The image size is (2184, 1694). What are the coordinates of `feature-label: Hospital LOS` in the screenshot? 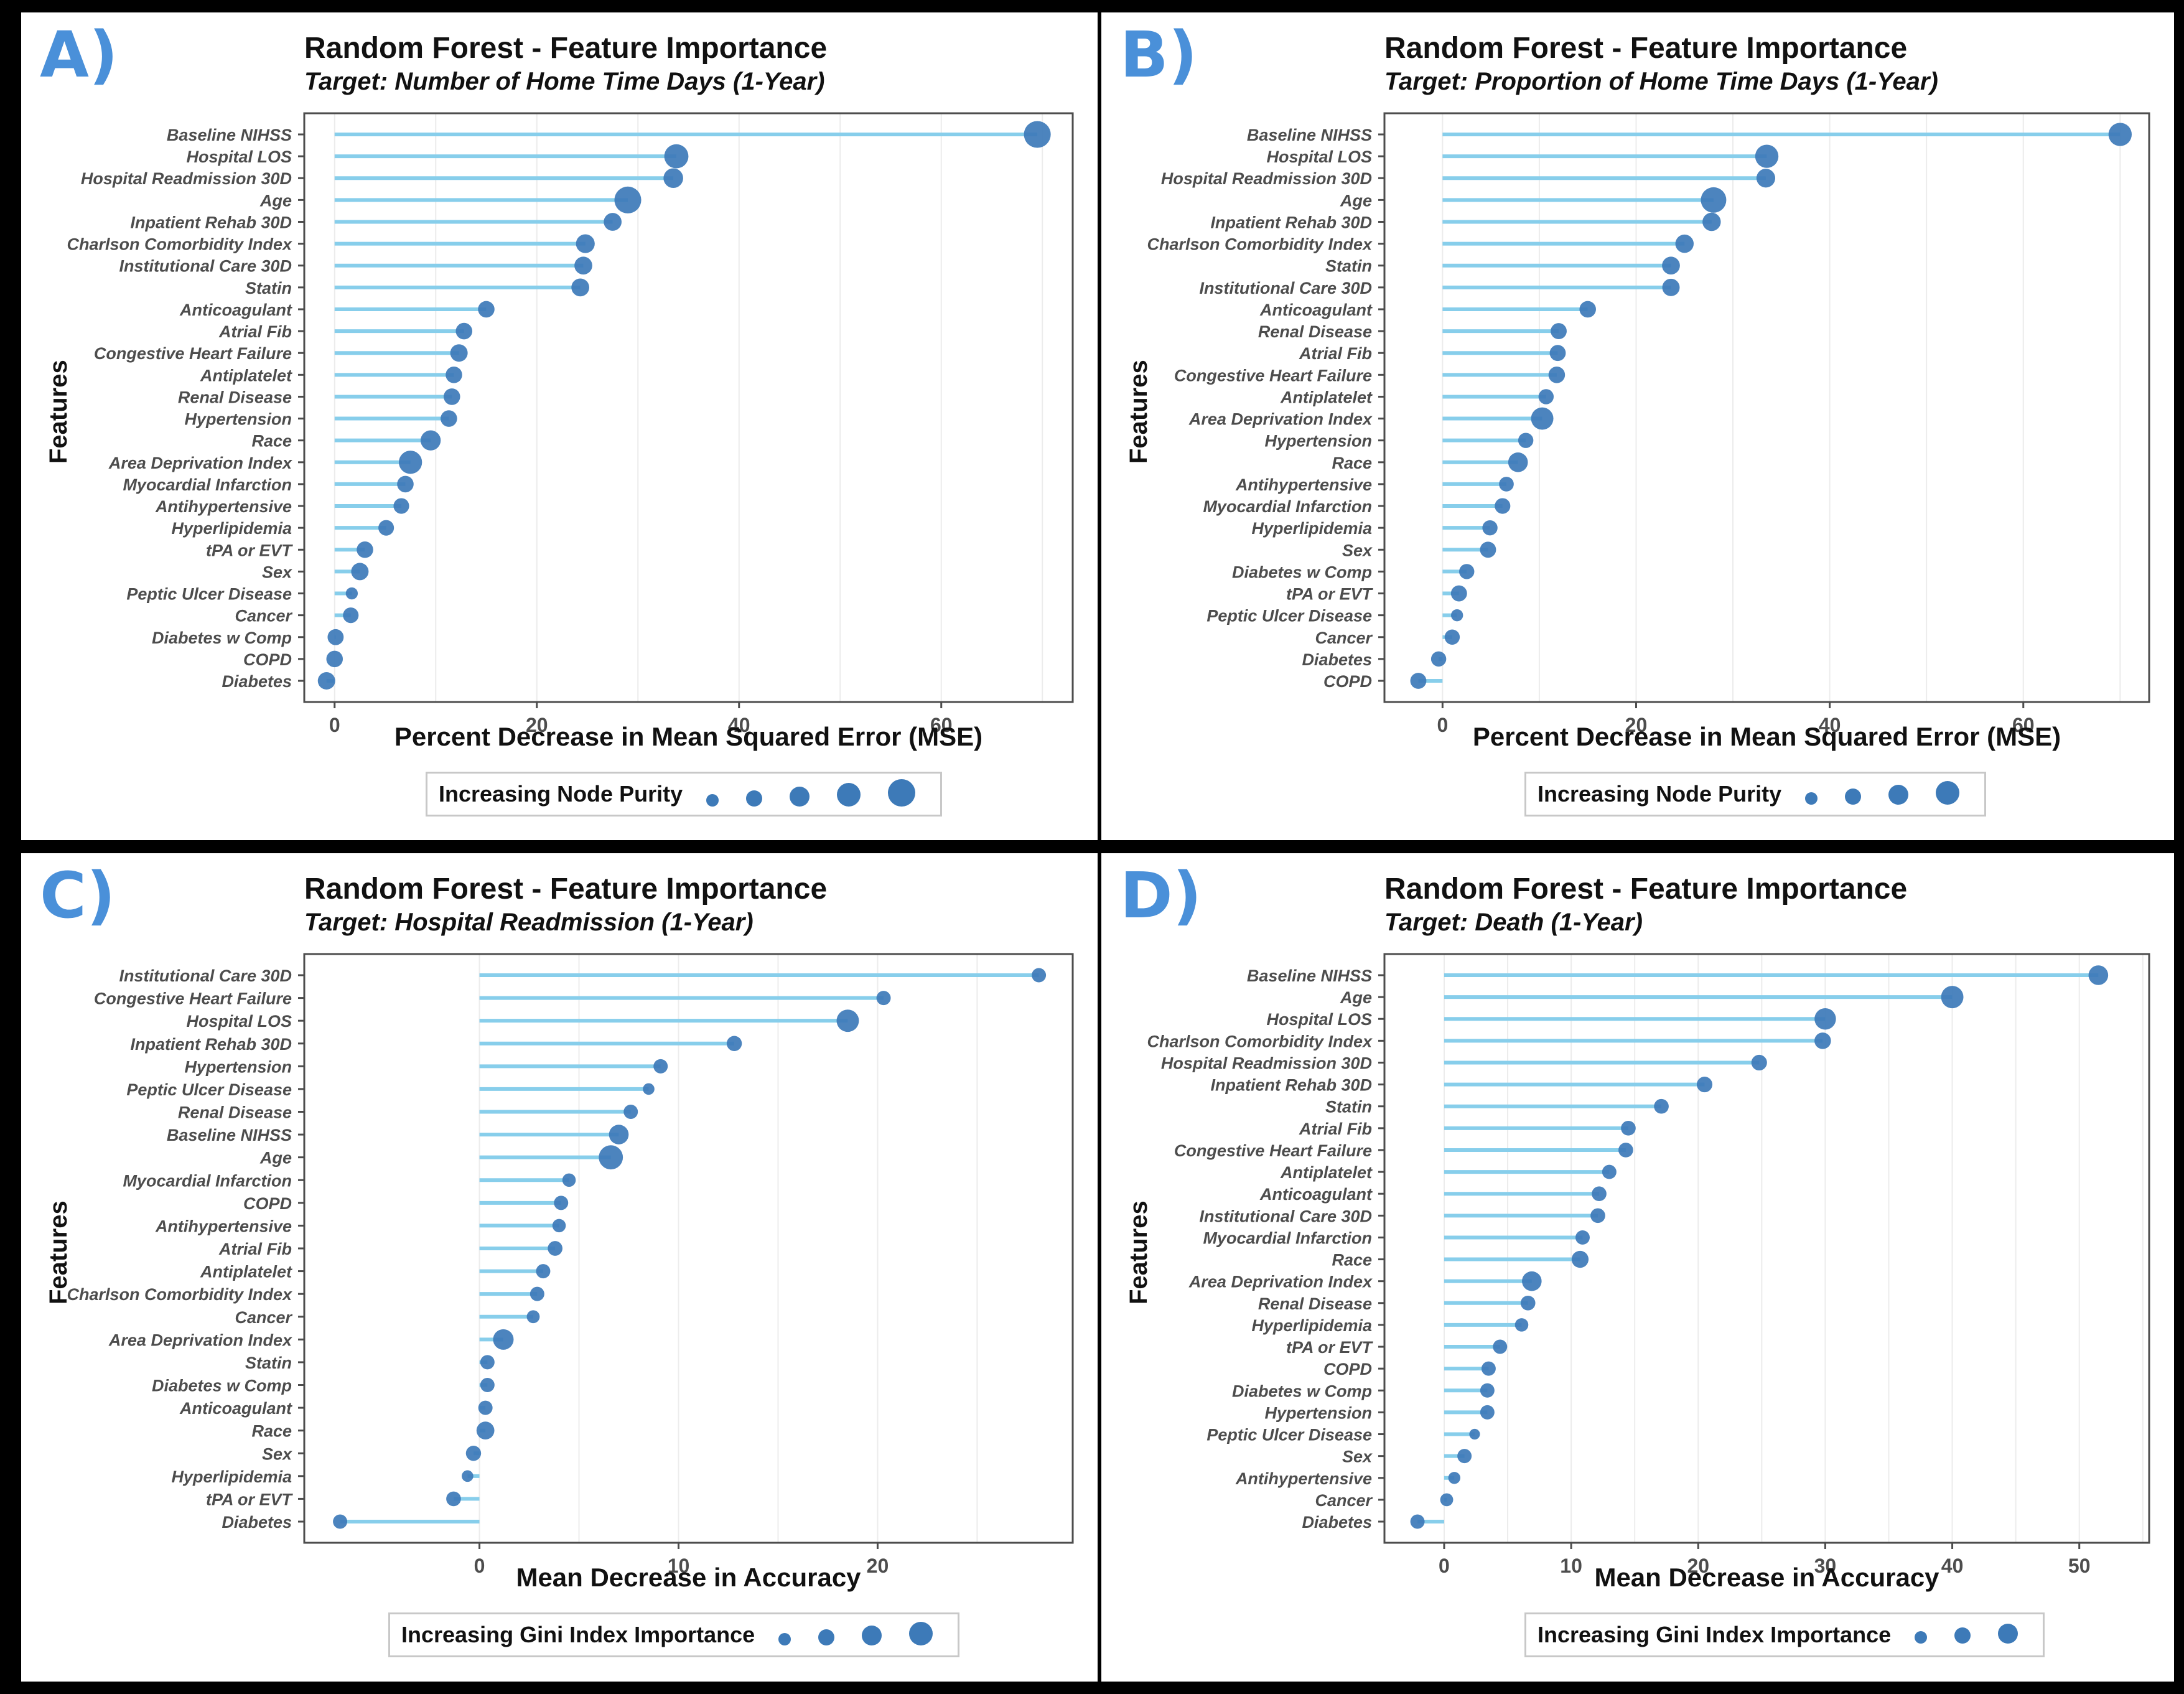 It's located at (1319, 1020).